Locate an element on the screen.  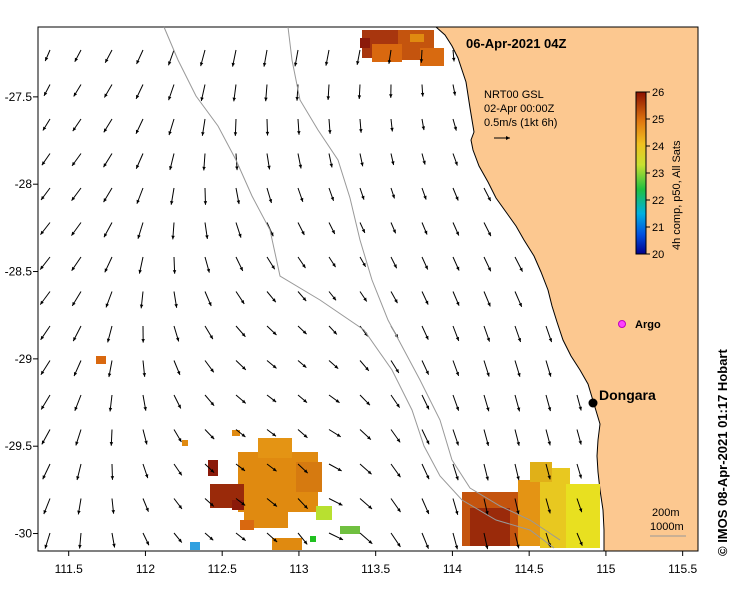
x-tick-label: 112.5 is located at coordinates (222, 569).